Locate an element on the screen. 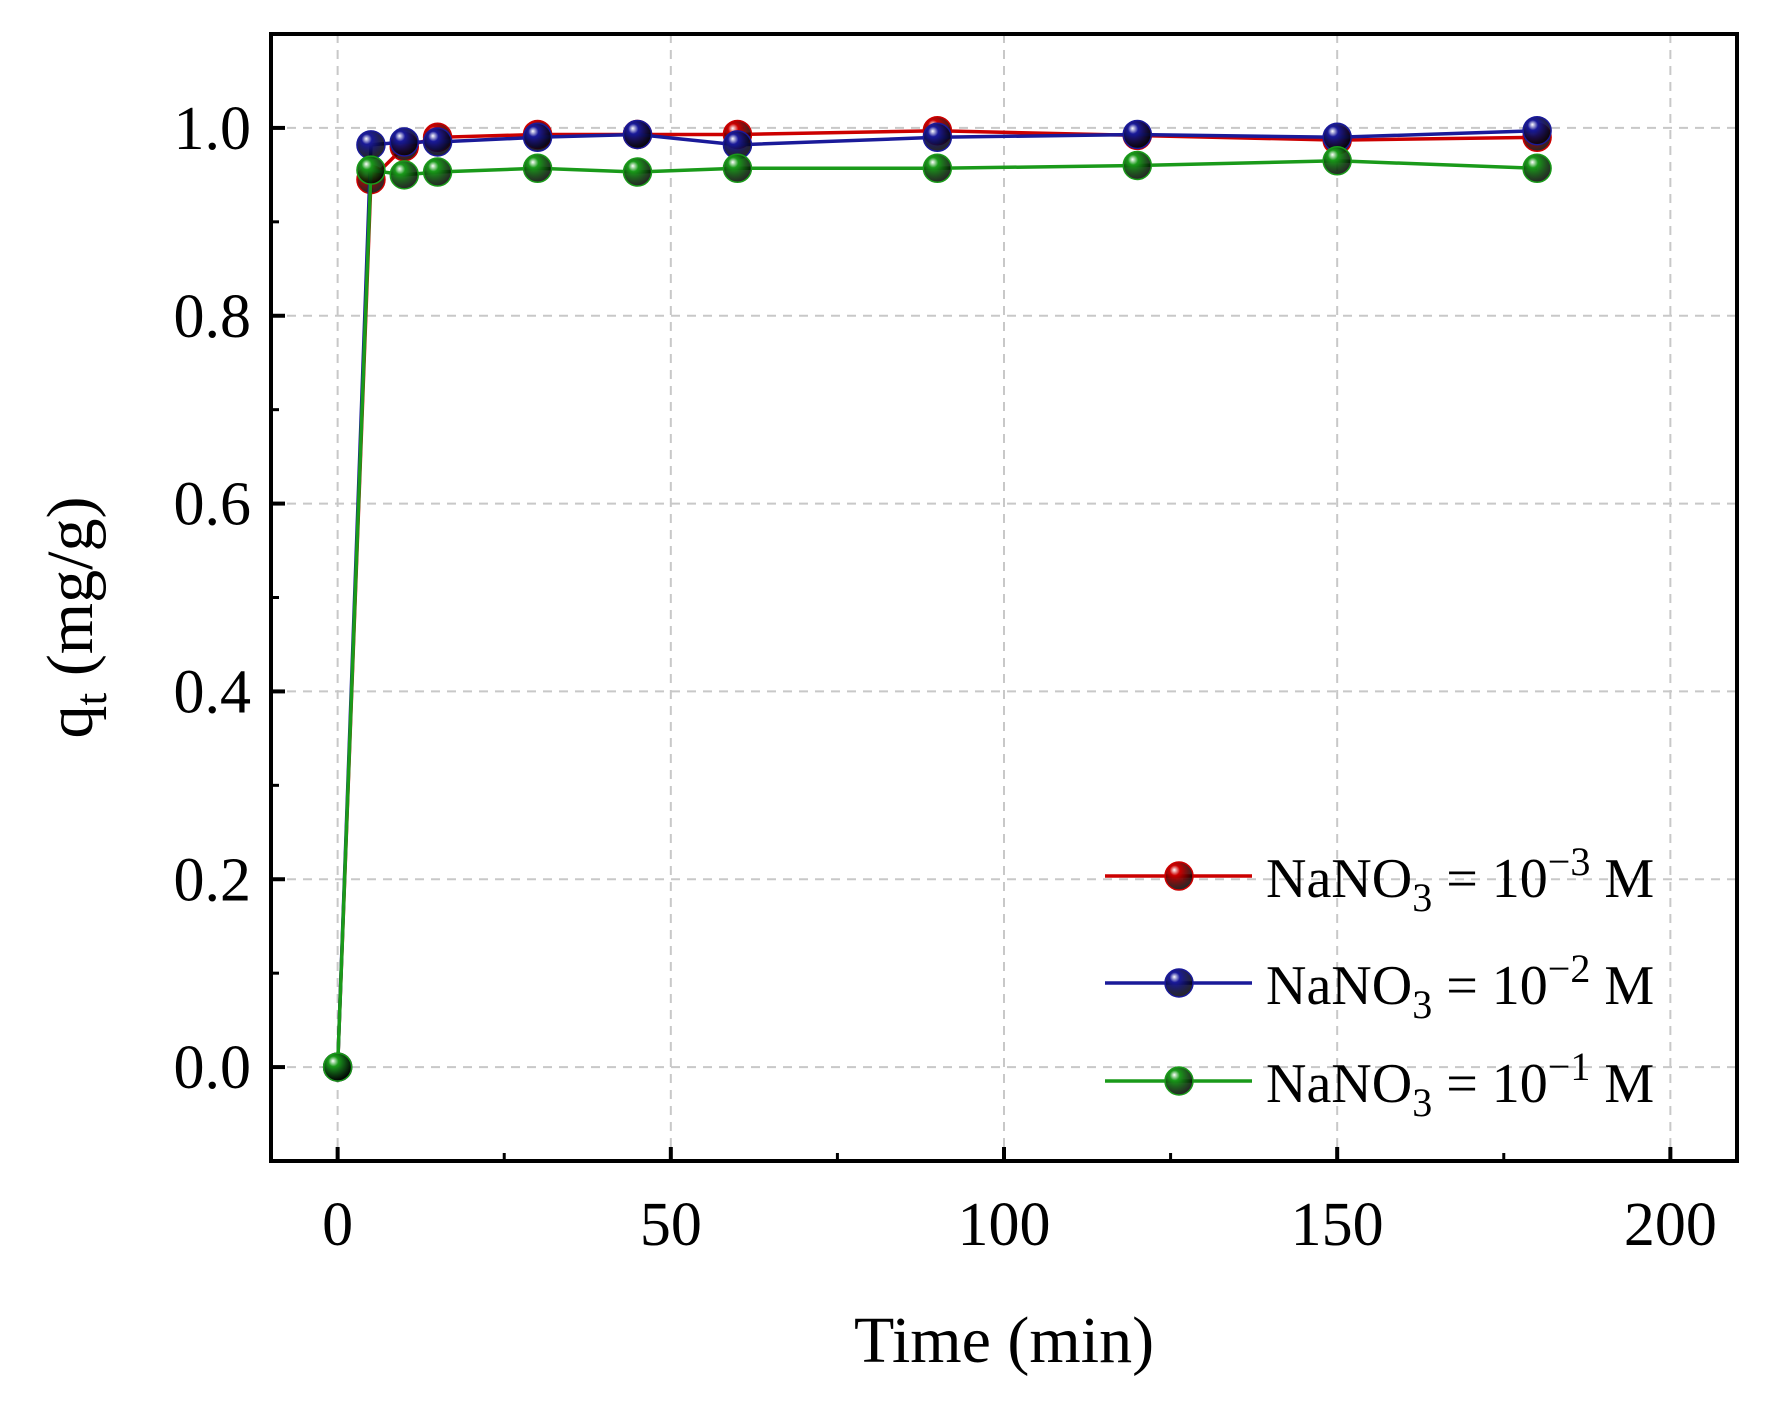 Image resolution: width=1766 pixels, height=1403 pixels. y-tick-label: 0.4 is located at coordinates (213, 692).